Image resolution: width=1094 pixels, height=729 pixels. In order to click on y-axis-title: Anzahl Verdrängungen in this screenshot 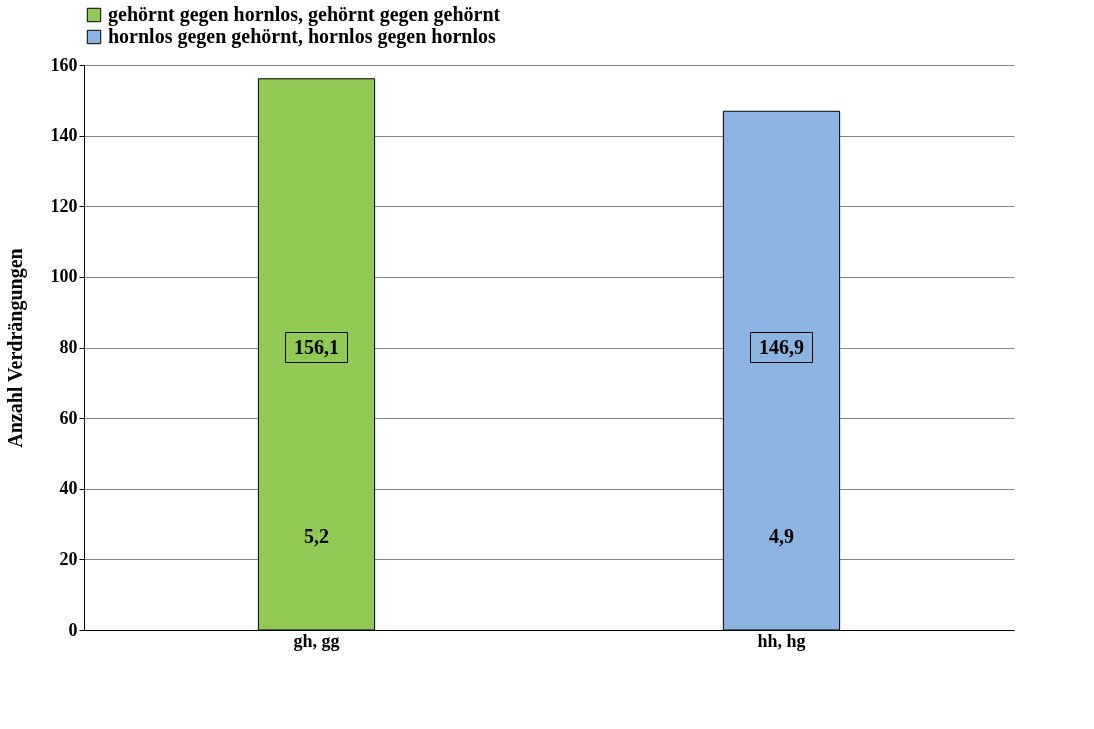, I will do `click(15, 348)`.